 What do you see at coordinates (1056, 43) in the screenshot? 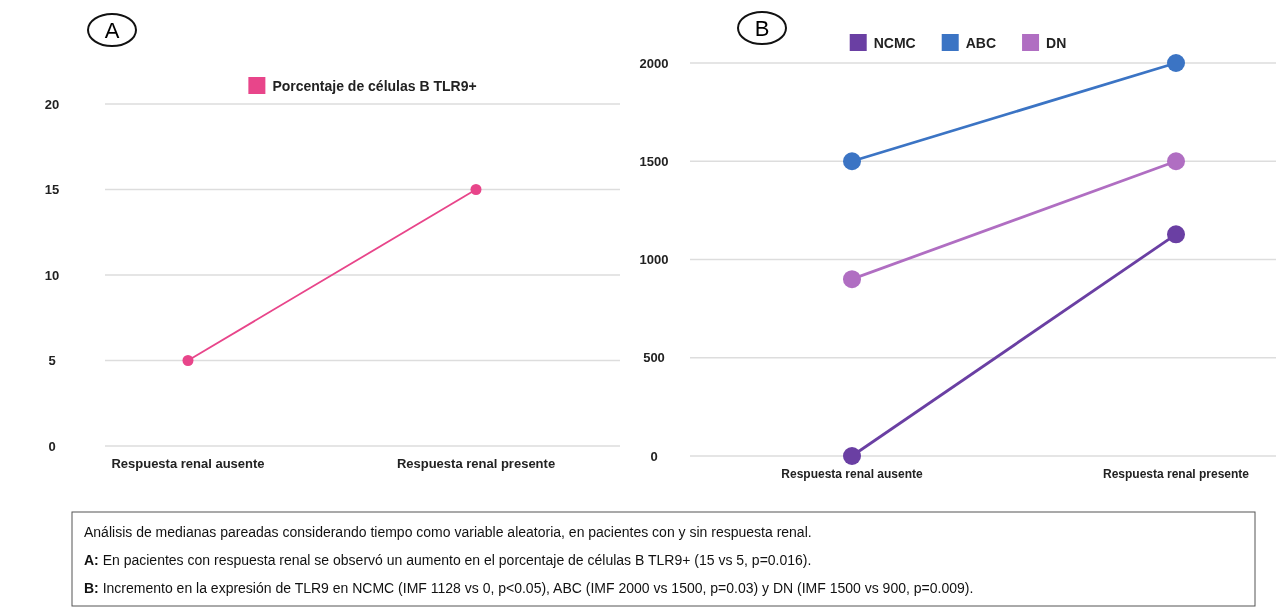
I see `legend-label: DN` at bounding box center [1056, 43].